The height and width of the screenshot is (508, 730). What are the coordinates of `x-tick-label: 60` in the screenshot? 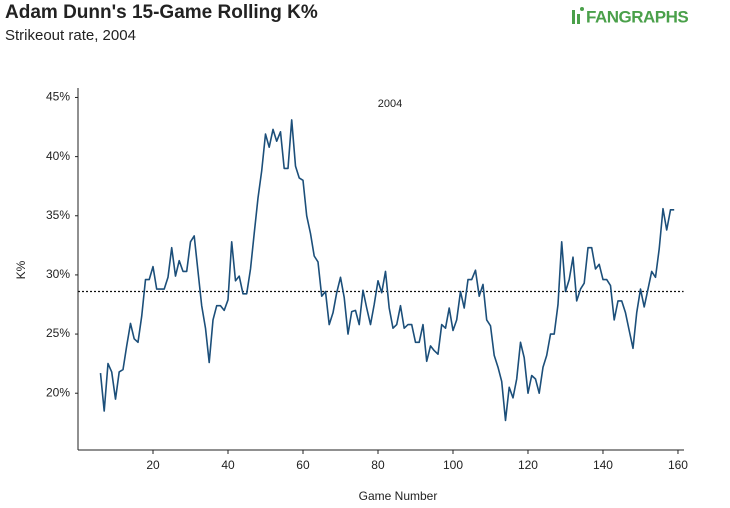 It's located at (303, 465).